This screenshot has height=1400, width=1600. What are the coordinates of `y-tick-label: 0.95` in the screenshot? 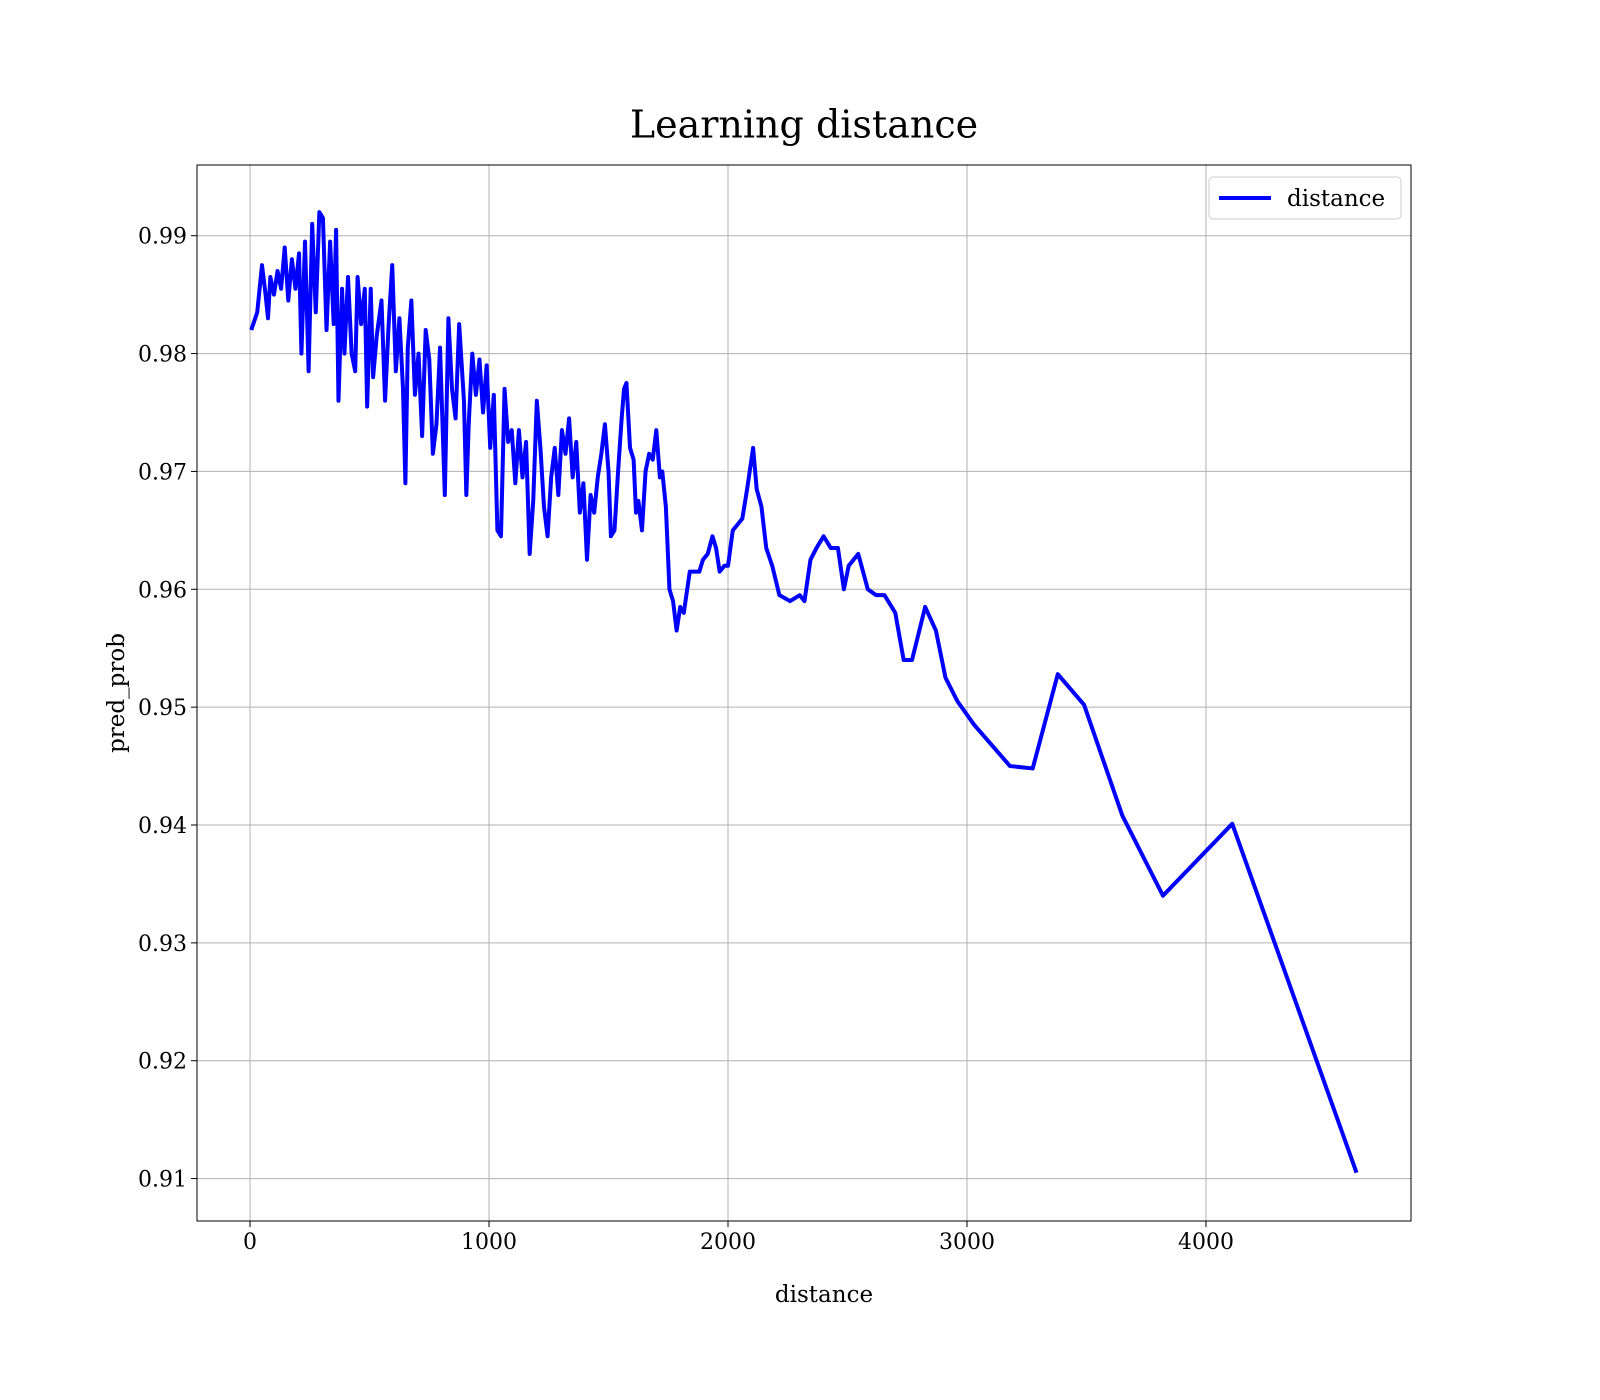 It's located at (162, 708).